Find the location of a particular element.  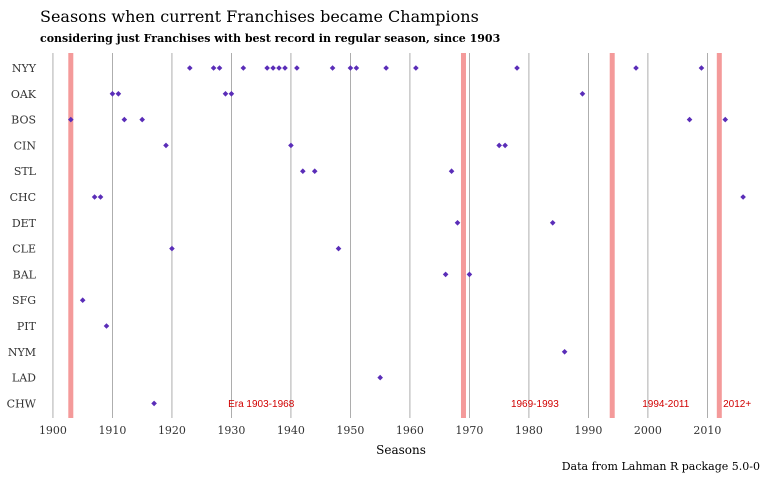

x-tick-label: 1950 is located at coordinates (350, 430).